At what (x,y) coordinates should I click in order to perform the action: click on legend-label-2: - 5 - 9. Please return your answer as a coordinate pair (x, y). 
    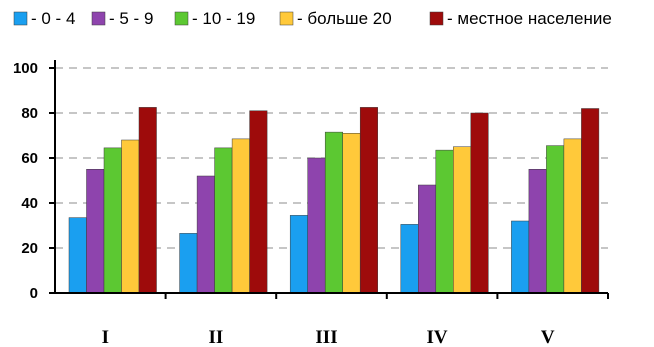
    Looking at the image, I should click on (131, 18).